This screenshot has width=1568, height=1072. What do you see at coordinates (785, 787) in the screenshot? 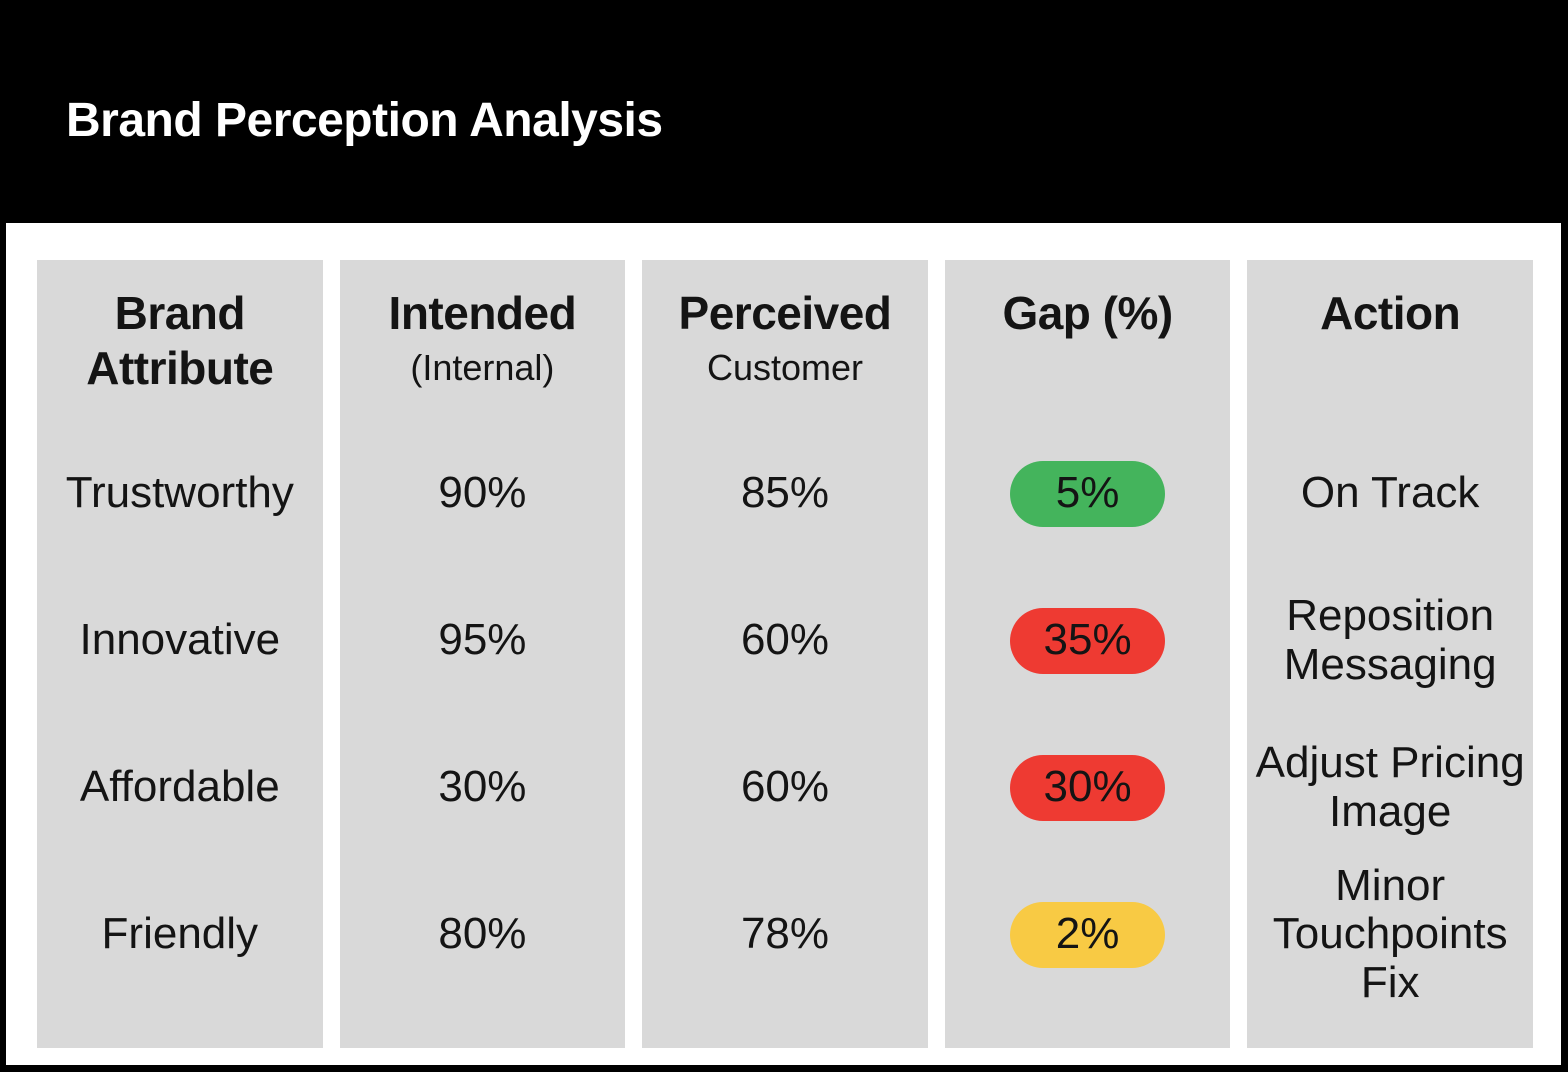
I see `cell-perceived-row3: 60%` at bounding box center [785, 787].